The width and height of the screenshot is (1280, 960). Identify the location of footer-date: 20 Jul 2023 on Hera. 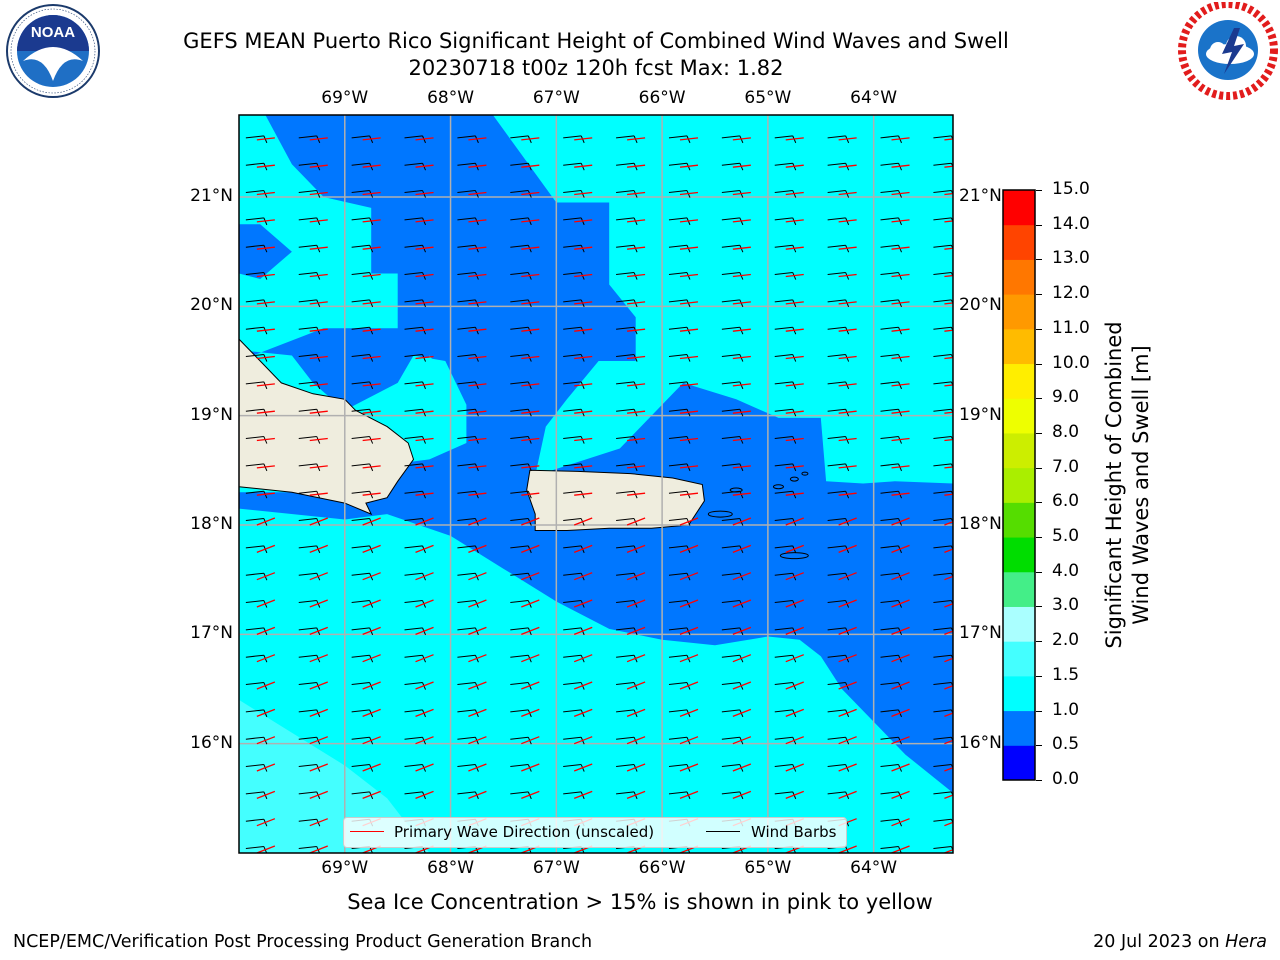
(1180, 942).